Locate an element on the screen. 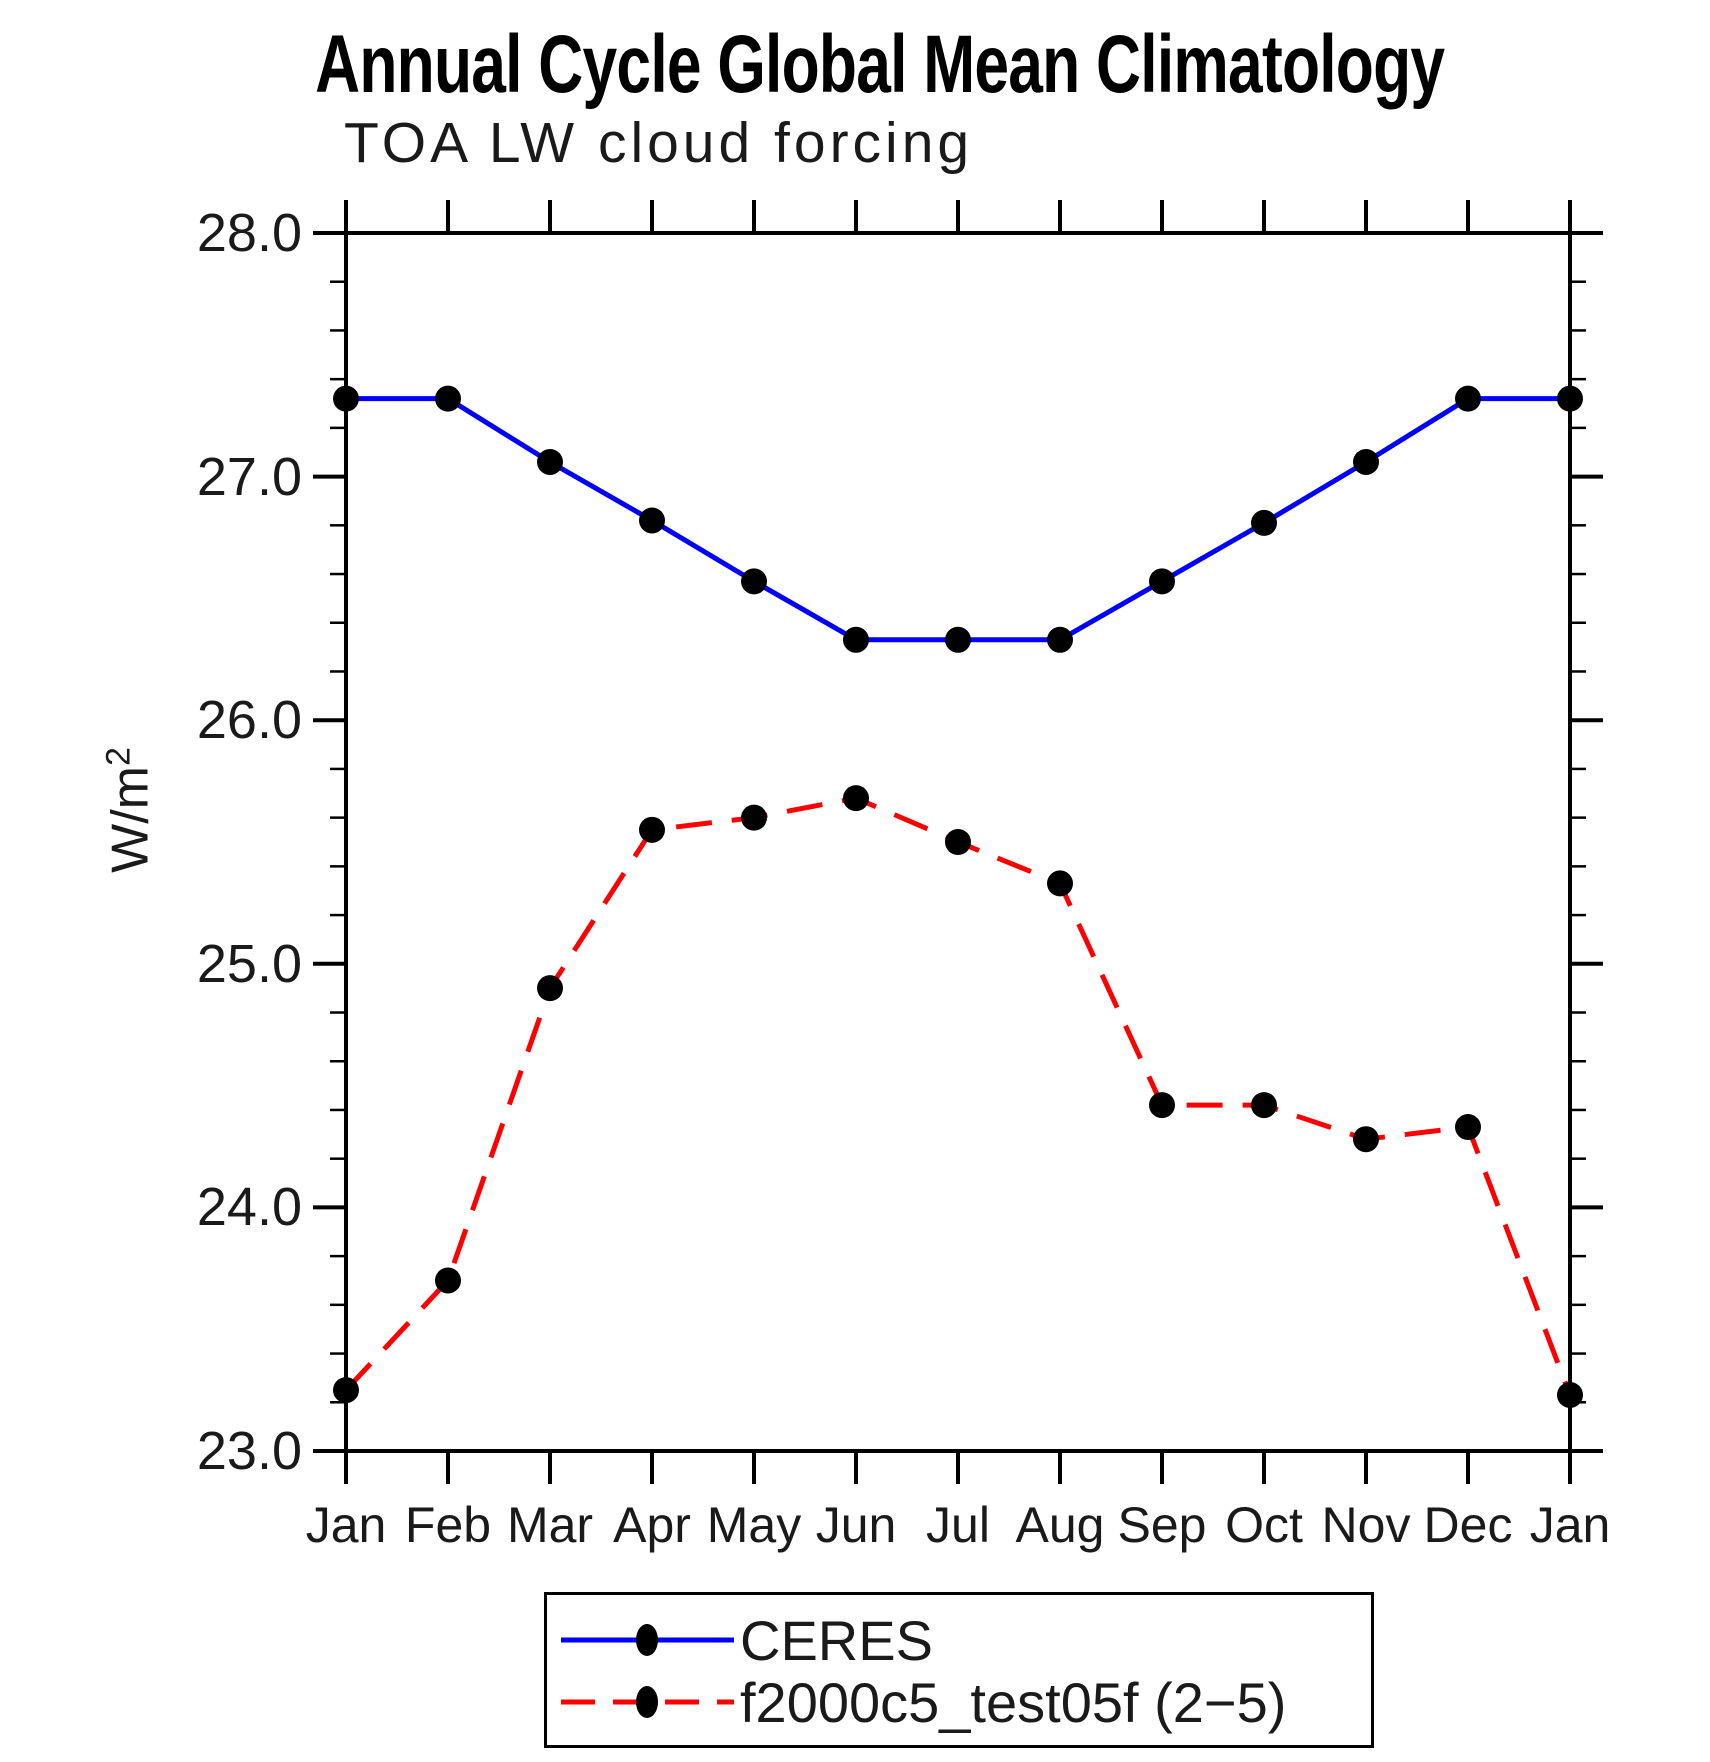 This screenshot has height=1762, width=1710. x-tick-label: Mar is located at coordinates (550, 1525).